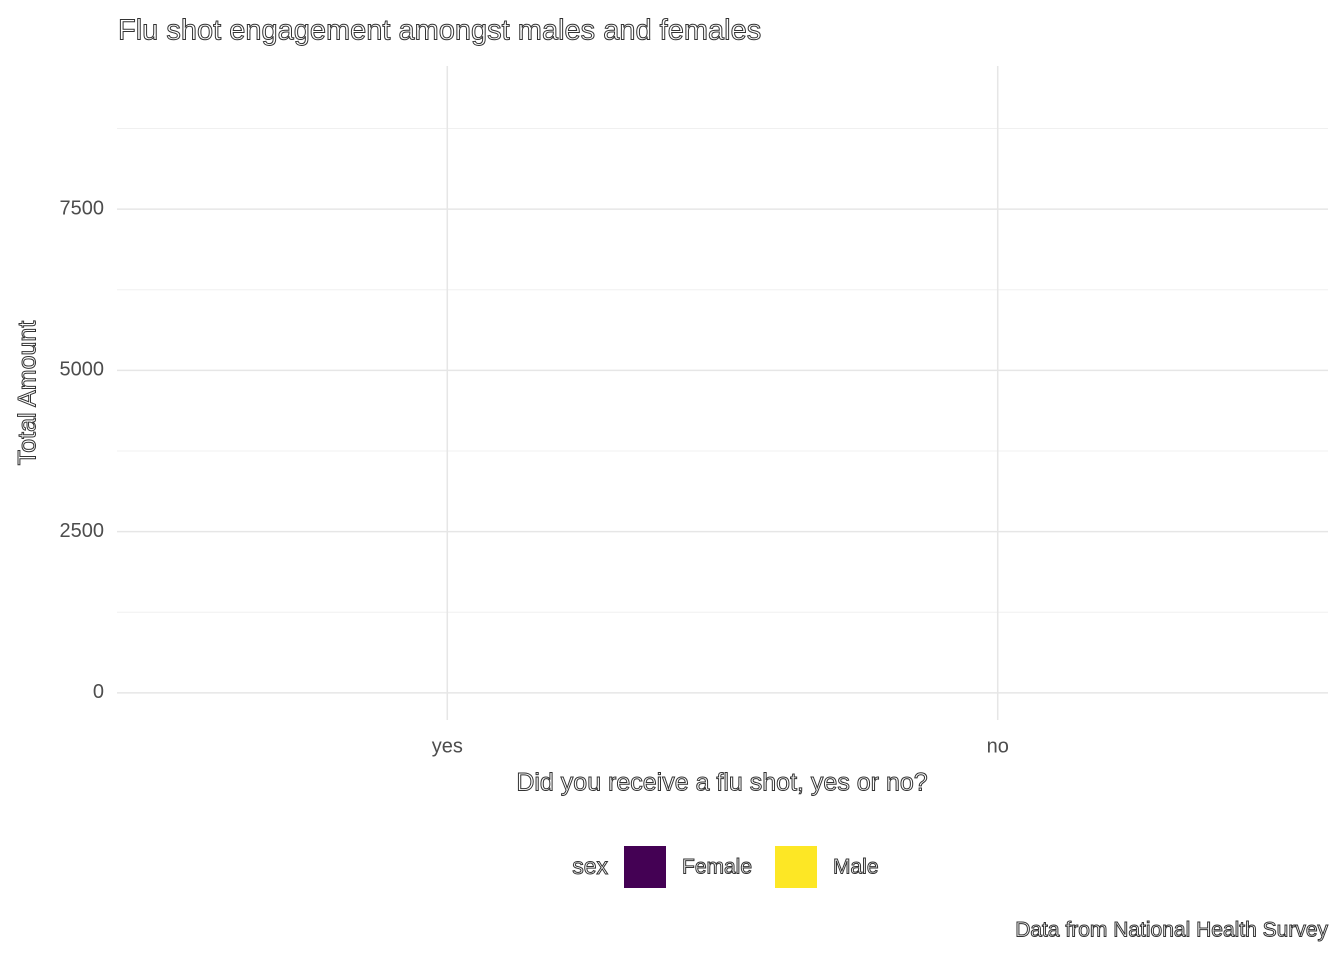 This screenshot has width=1344, height=960. I want to click on legend-label: Male, so click(856, 867).